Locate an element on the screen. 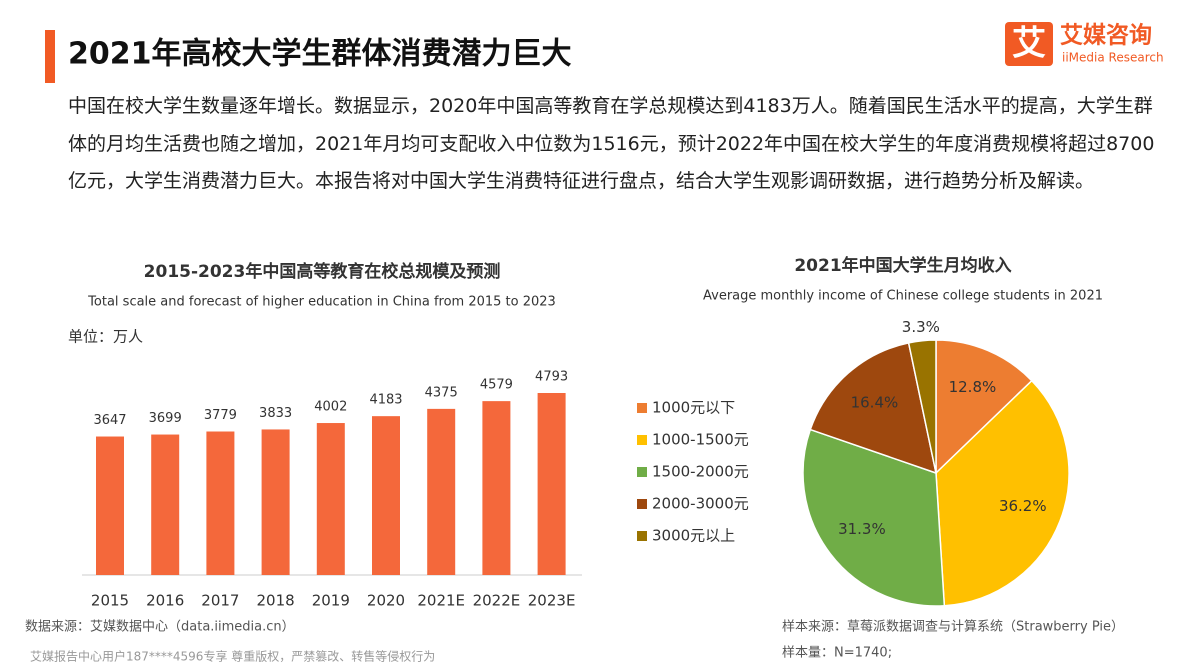 The image size is (1190, 669). x-tick-label: 2023E is located at coordinates (552, 601).